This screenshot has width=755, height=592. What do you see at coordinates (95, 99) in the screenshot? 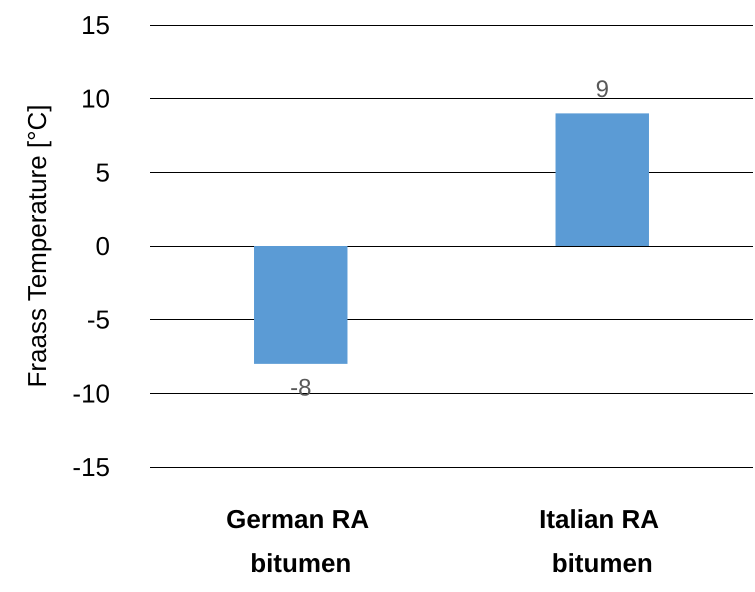
I see `y-tick-label: 10` at bounding box center [95, 99].